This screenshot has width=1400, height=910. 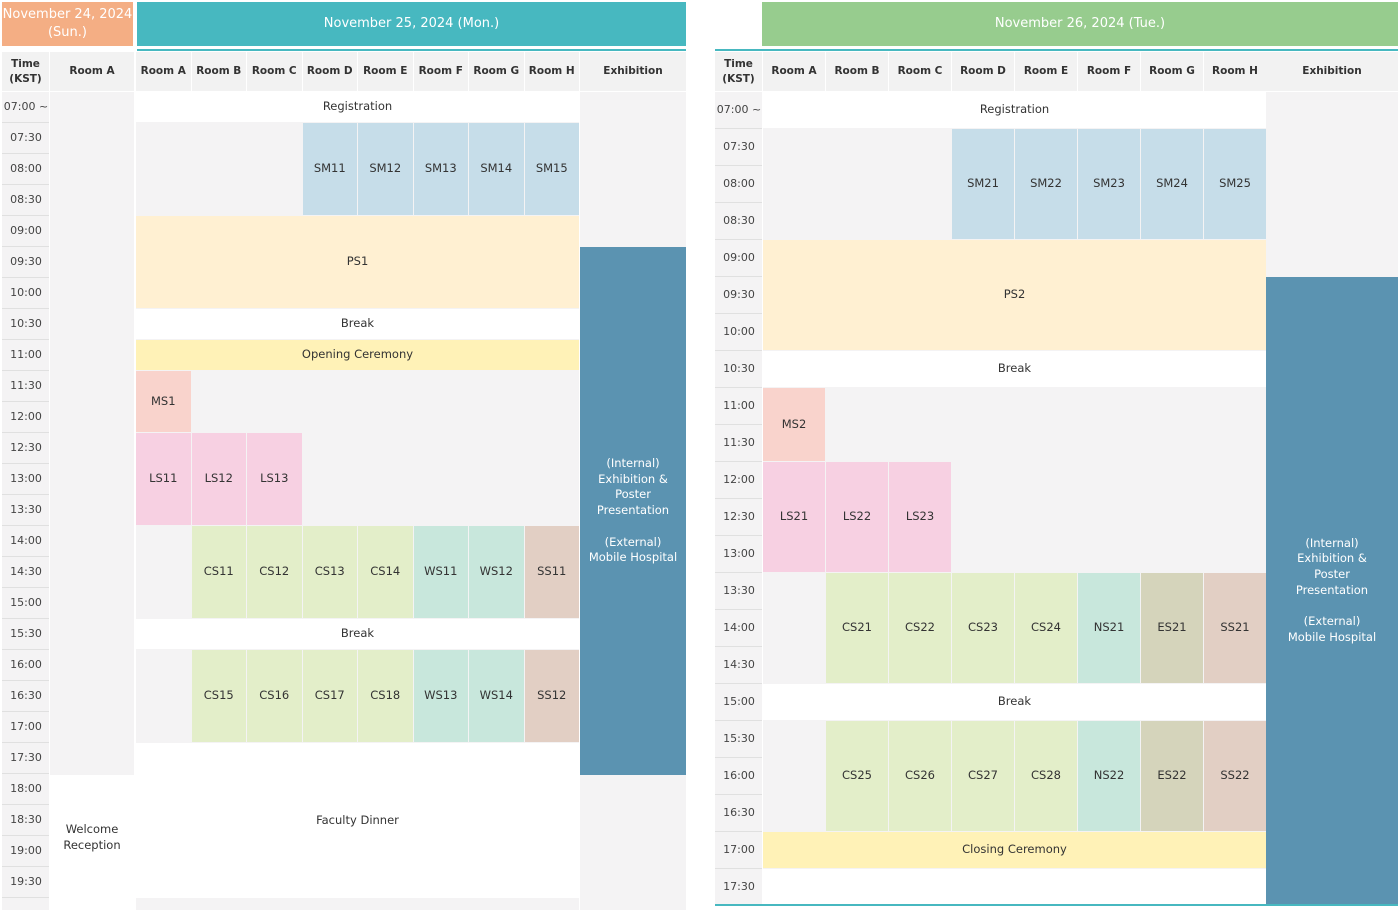 I want to click on ms2-session: MS2, so click(x=794, y=424).